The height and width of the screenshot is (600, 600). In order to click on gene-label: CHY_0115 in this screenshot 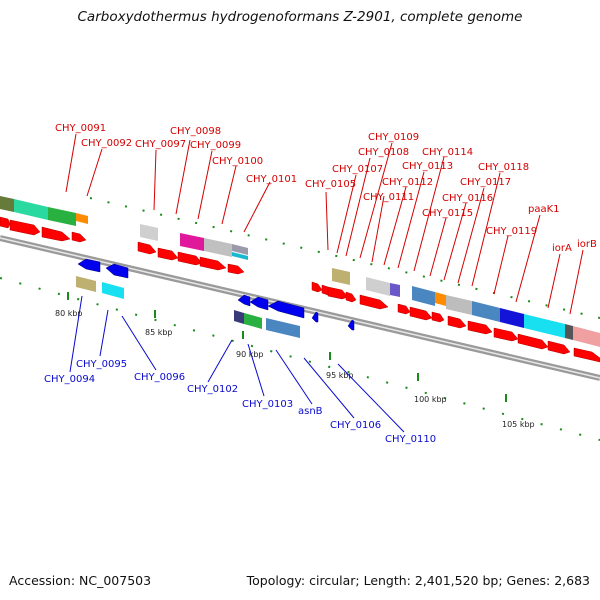, I will do `click(447, 213)`.